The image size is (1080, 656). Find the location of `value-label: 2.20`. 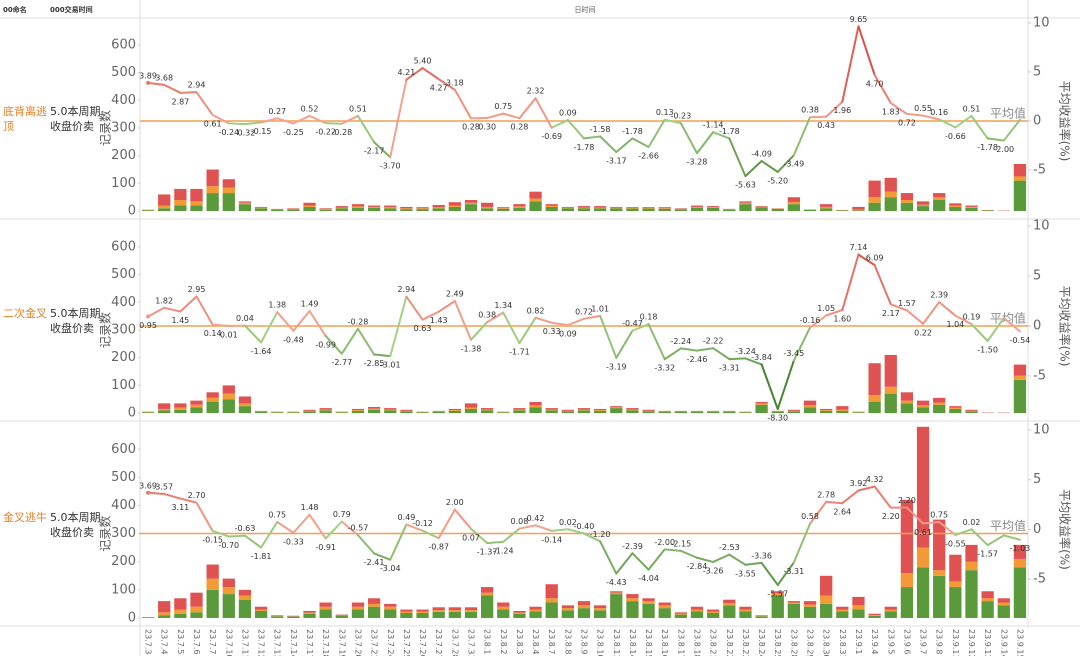

value-label: 2.20 is located at coordinates (907, 500).